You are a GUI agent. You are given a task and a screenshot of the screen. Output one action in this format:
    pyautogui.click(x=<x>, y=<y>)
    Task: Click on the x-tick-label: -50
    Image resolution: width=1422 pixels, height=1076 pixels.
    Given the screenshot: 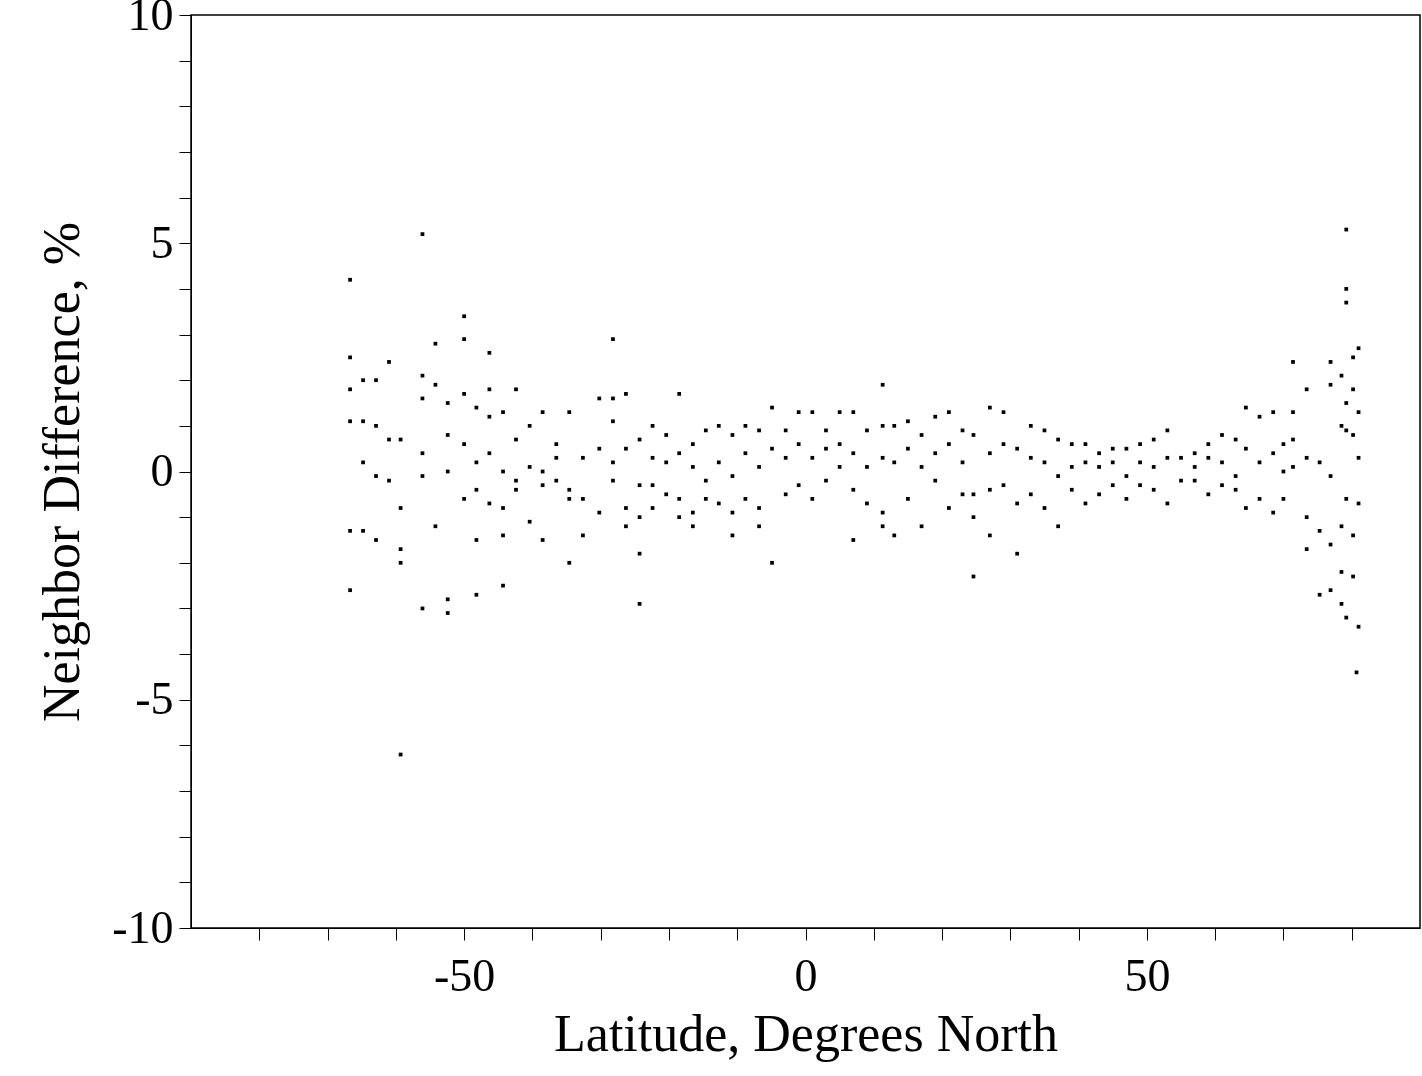 What is the action you would take?
    pyautogui.click(x=464, y=975)
    